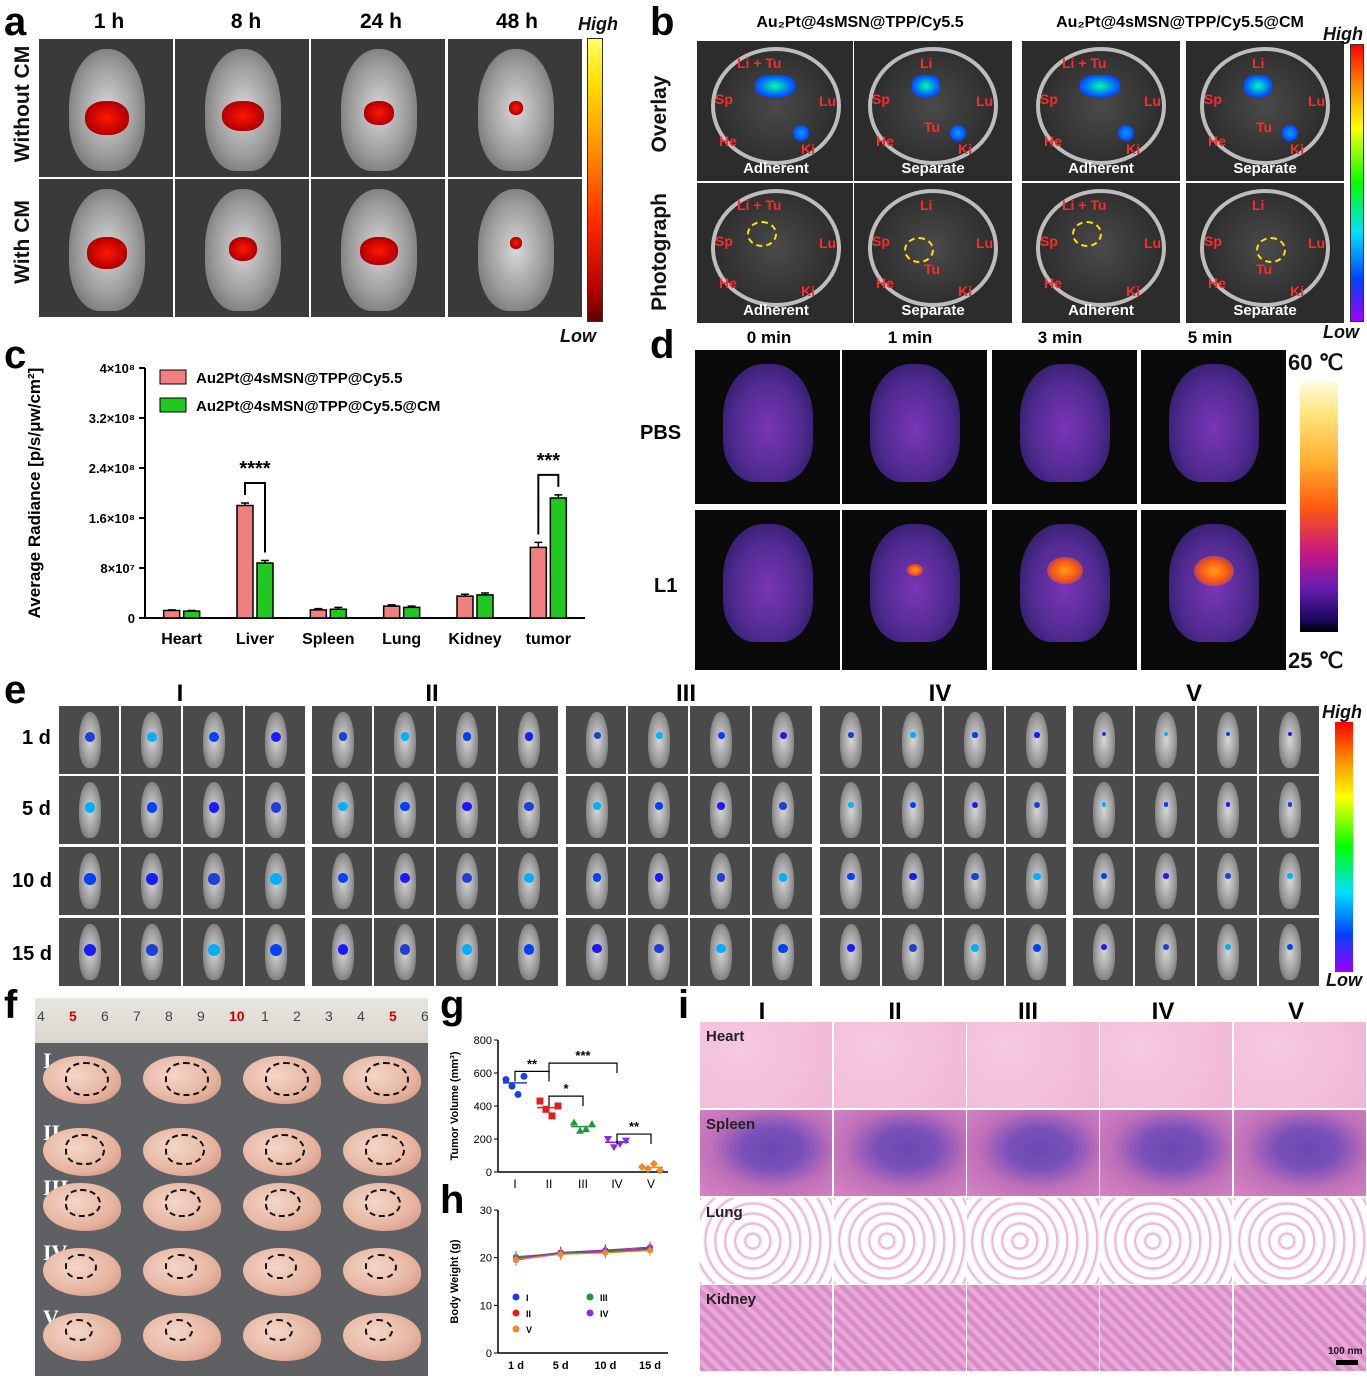 Image resolution: width=1367 pixels, height=1378 pixels. I want to click on panel-label-h: h, so click(452, 1200).